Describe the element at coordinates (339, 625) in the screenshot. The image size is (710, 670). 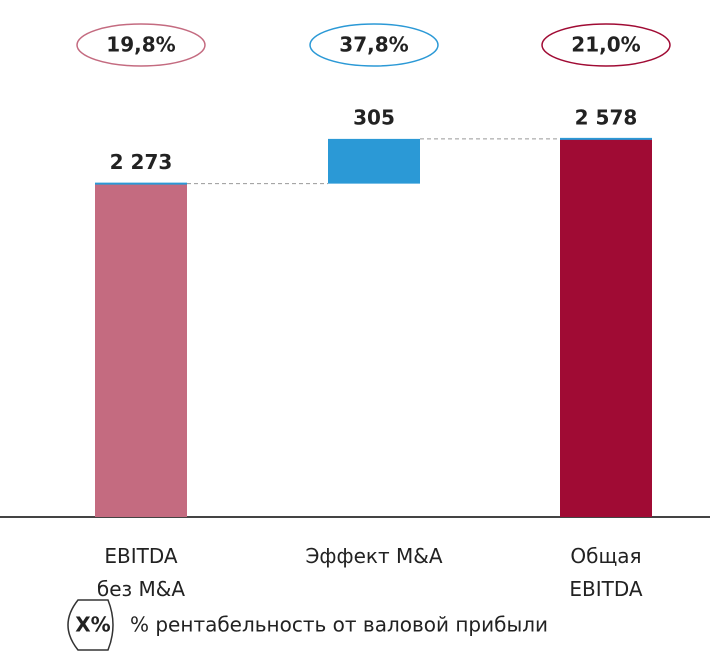
I see `legend-text: % рентабельность от валовой прибыли` at that location.